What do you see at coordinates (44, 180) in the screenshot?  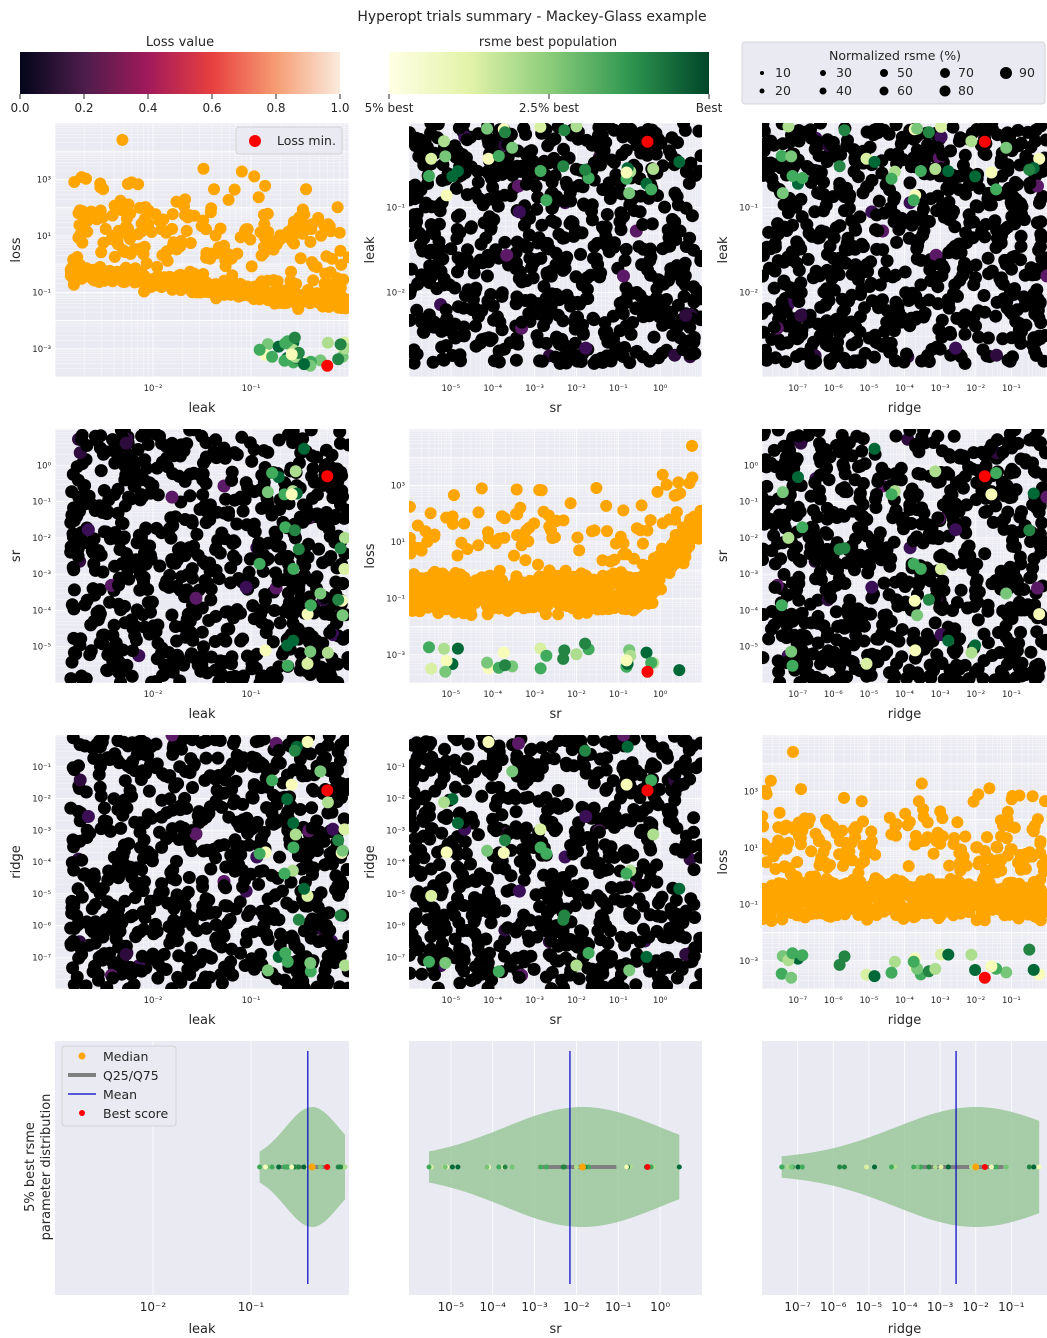 I see `y-tick-label: 10³` at bounding box center [44, 180].